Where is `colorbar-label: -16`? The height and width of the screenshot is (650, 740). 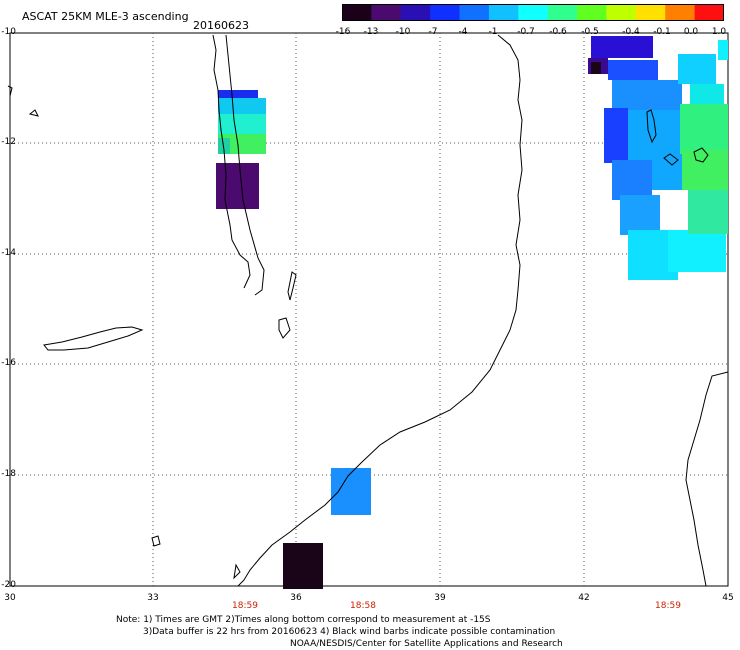
colorbar-label: -16 is located at coordinates (343, 32).